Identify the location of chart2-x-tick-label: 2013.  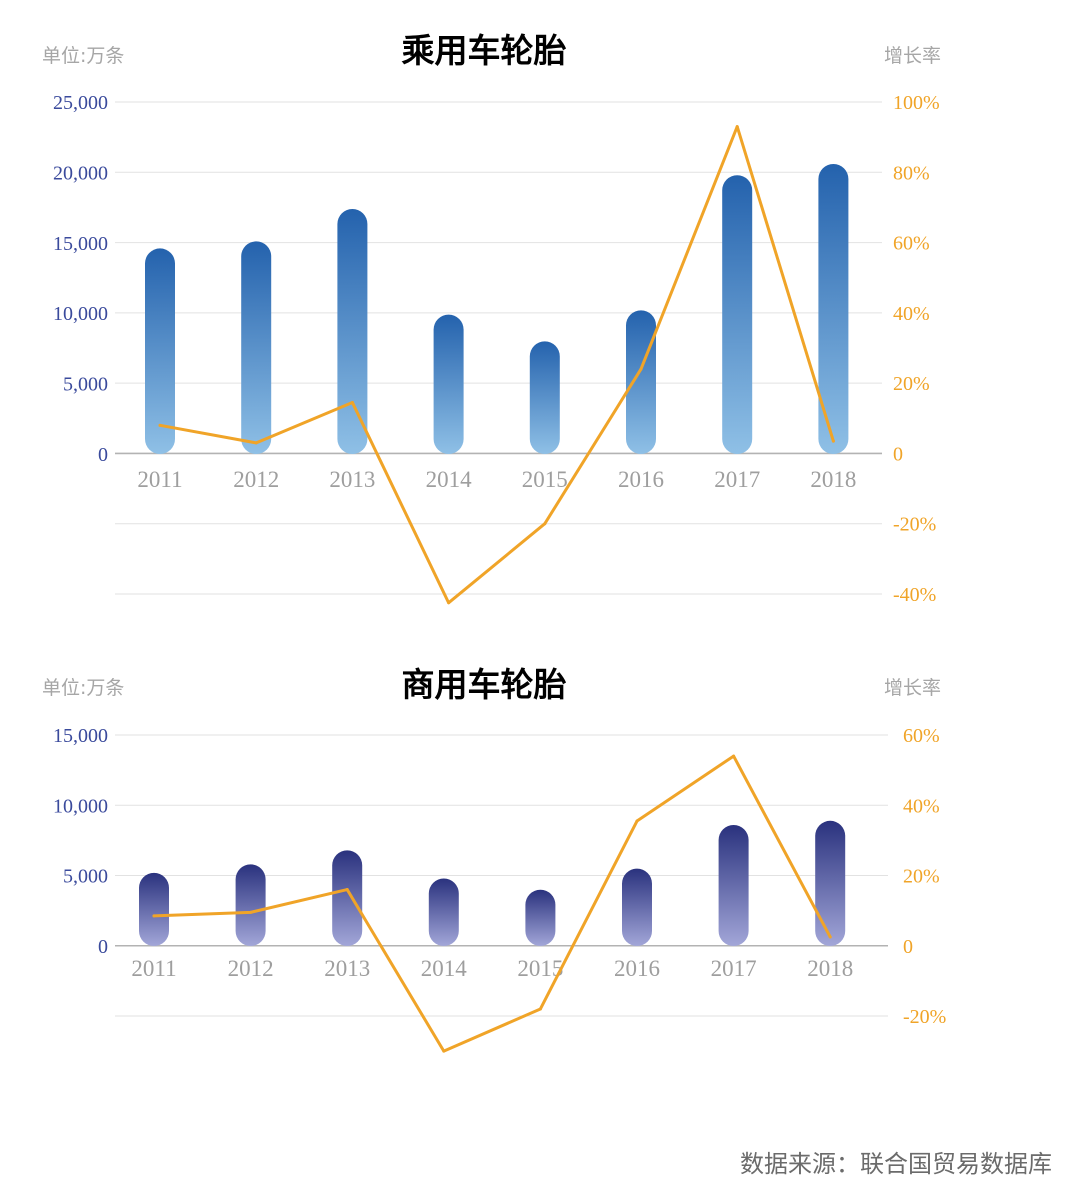
(347, 968).